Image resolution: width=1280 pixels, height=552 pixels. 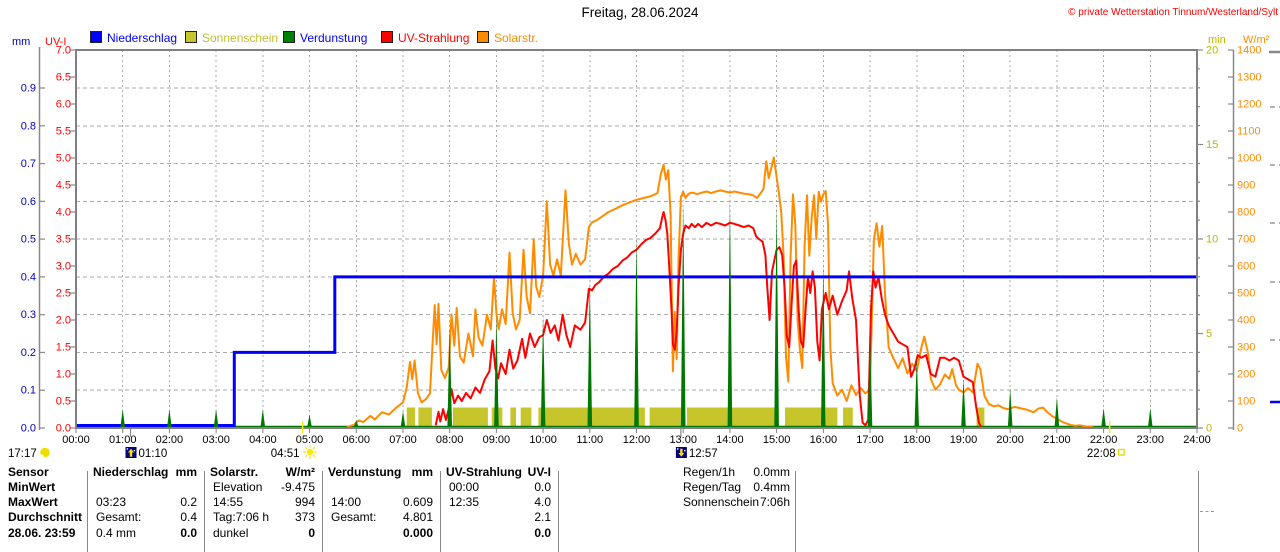 I want to click on svg-text: 15, so click(x=1212, y=145).